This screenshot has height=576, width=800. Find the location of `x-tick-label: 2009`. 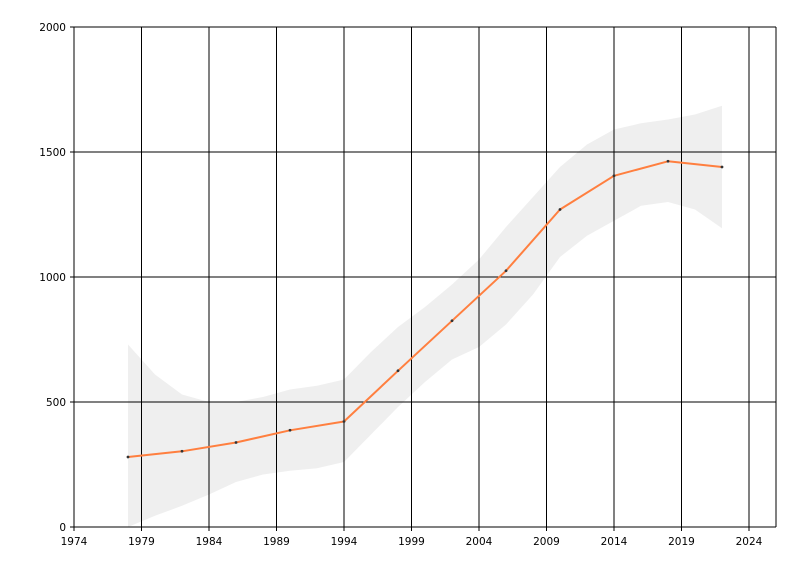

x-tick-label: 2009 is located at coordinates (546, 542).